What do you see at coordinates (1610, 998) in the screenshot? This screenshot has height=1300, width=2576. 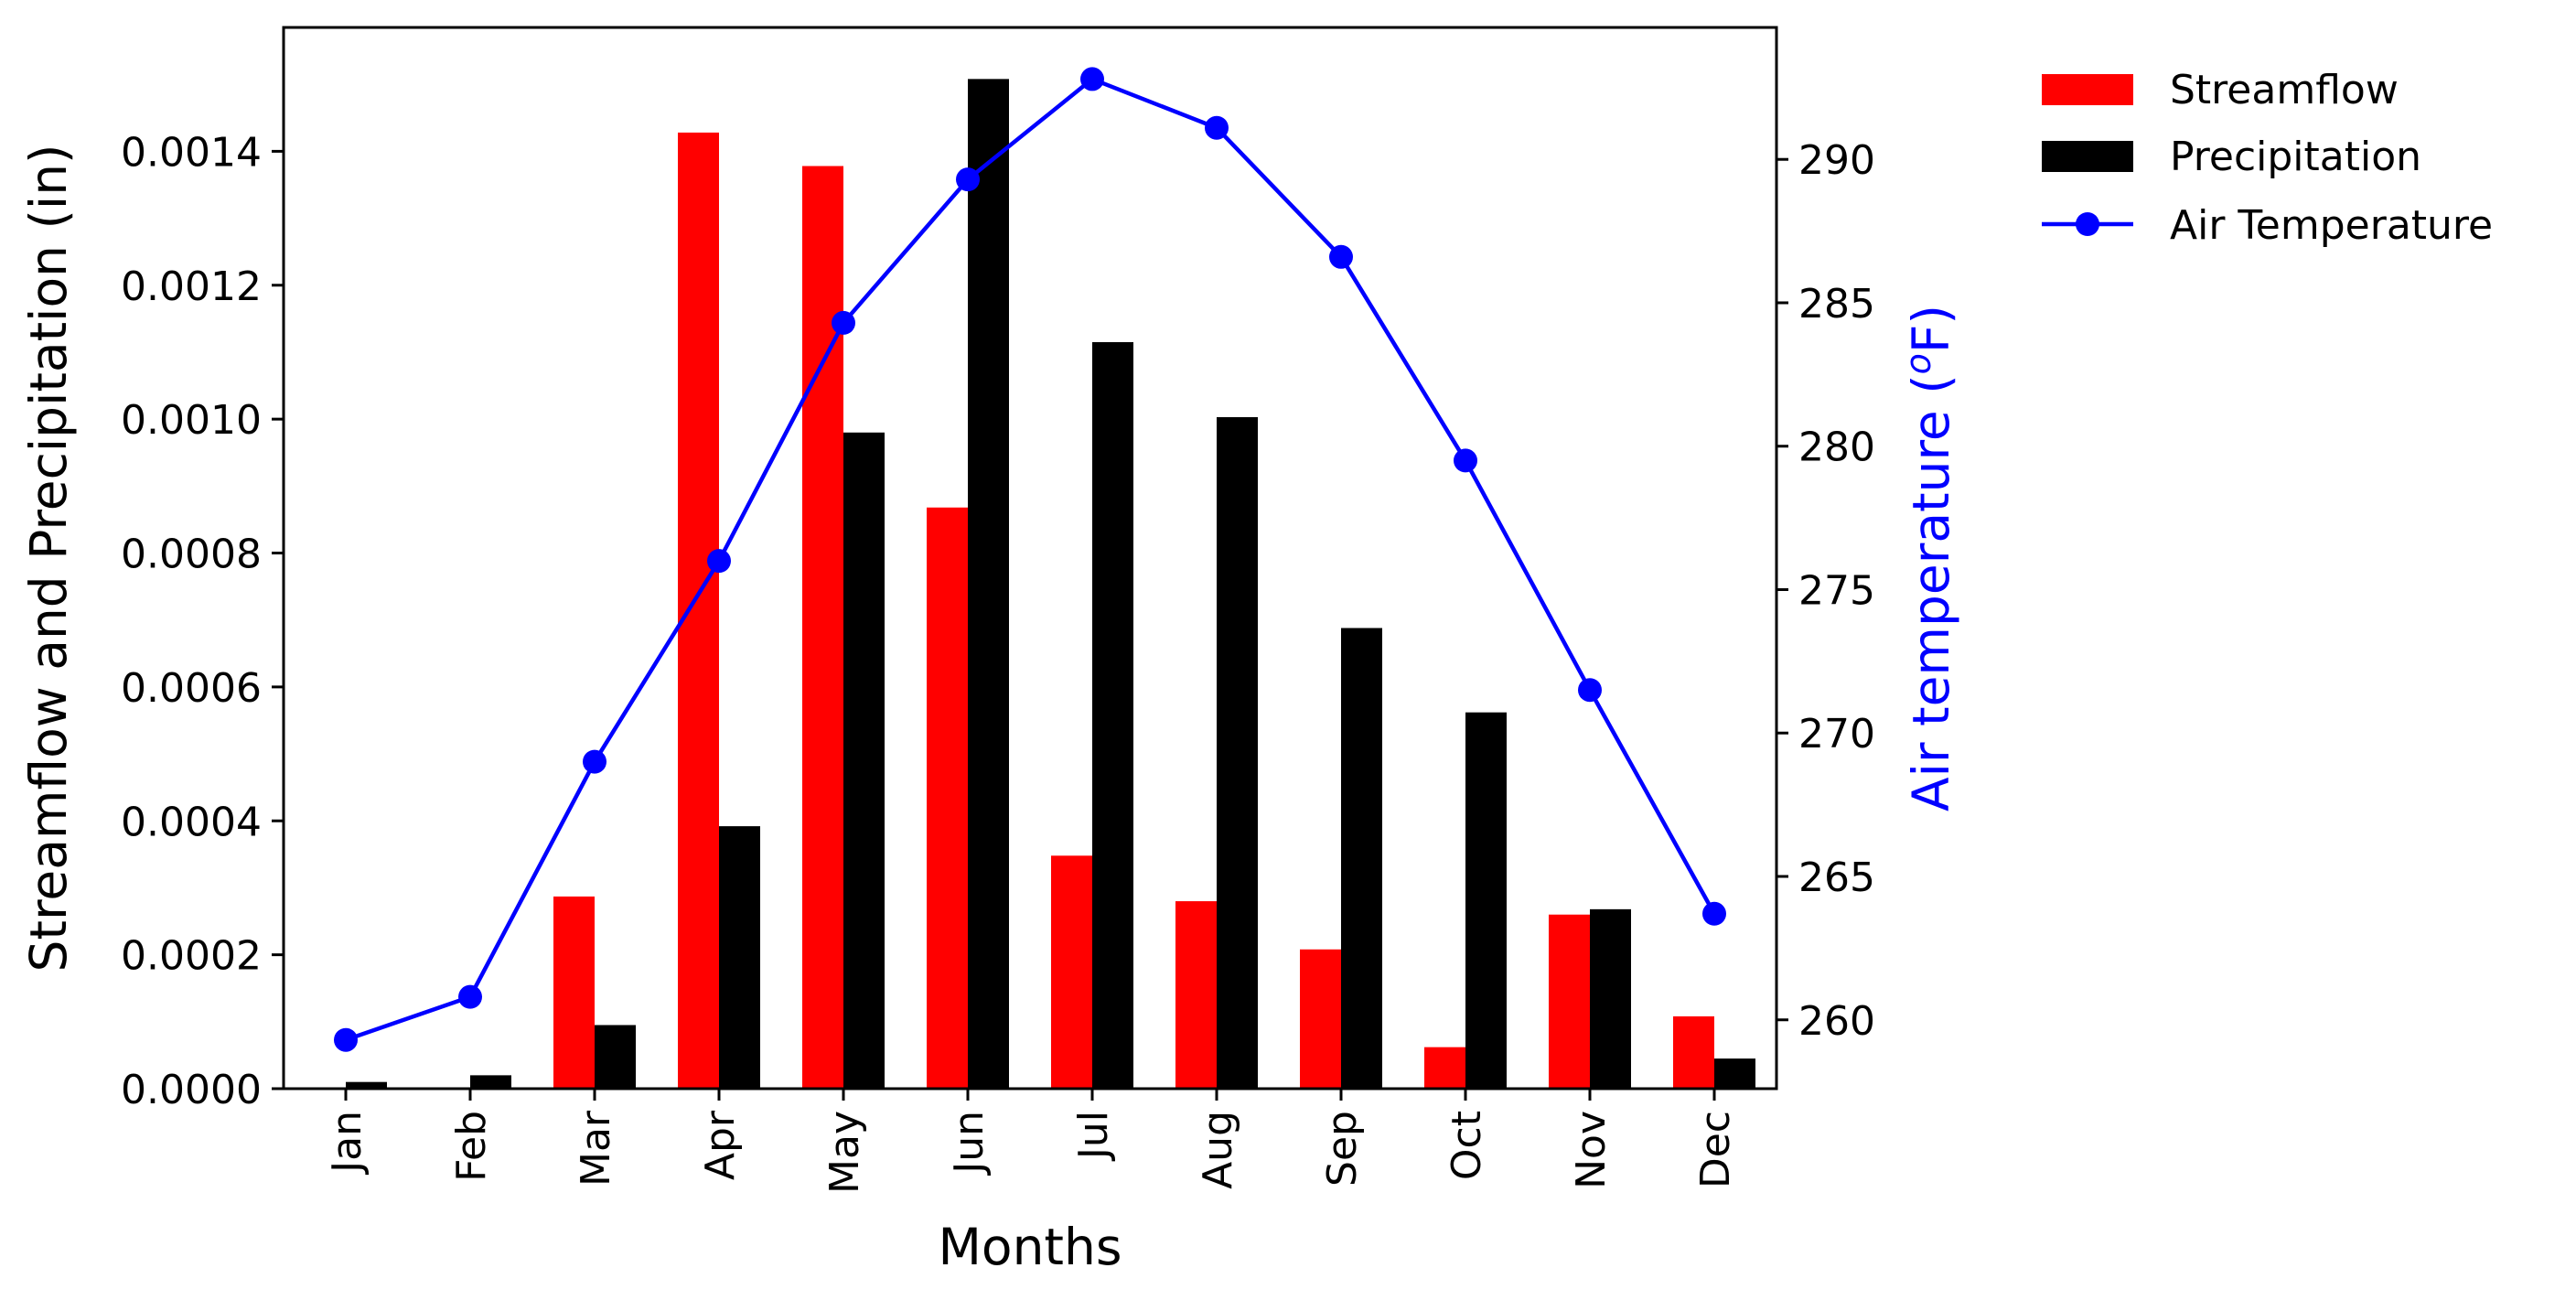 I see `precipitation-bar-nov` at bounding box center [1610, 998].